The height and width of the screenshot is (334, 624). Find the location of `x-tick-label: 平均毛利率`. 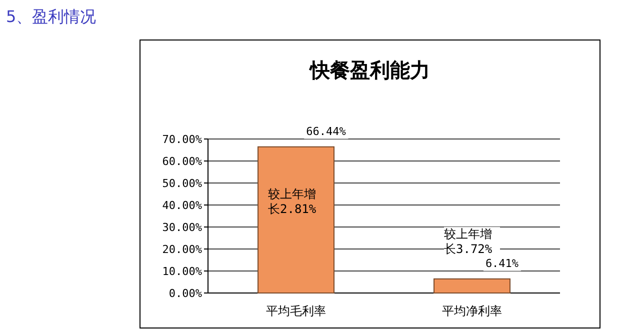

x-tick-label: 平均毛利率 is located at coordinates (296, 311).